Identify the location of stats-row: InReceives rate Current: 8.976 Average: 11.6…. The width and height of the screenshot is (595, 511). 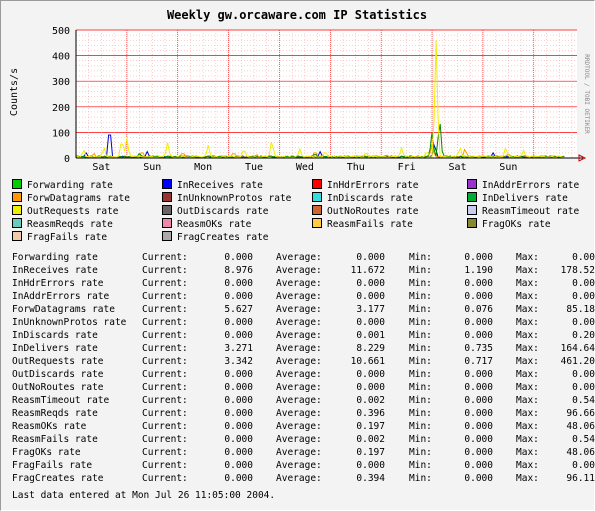
(297, 271).